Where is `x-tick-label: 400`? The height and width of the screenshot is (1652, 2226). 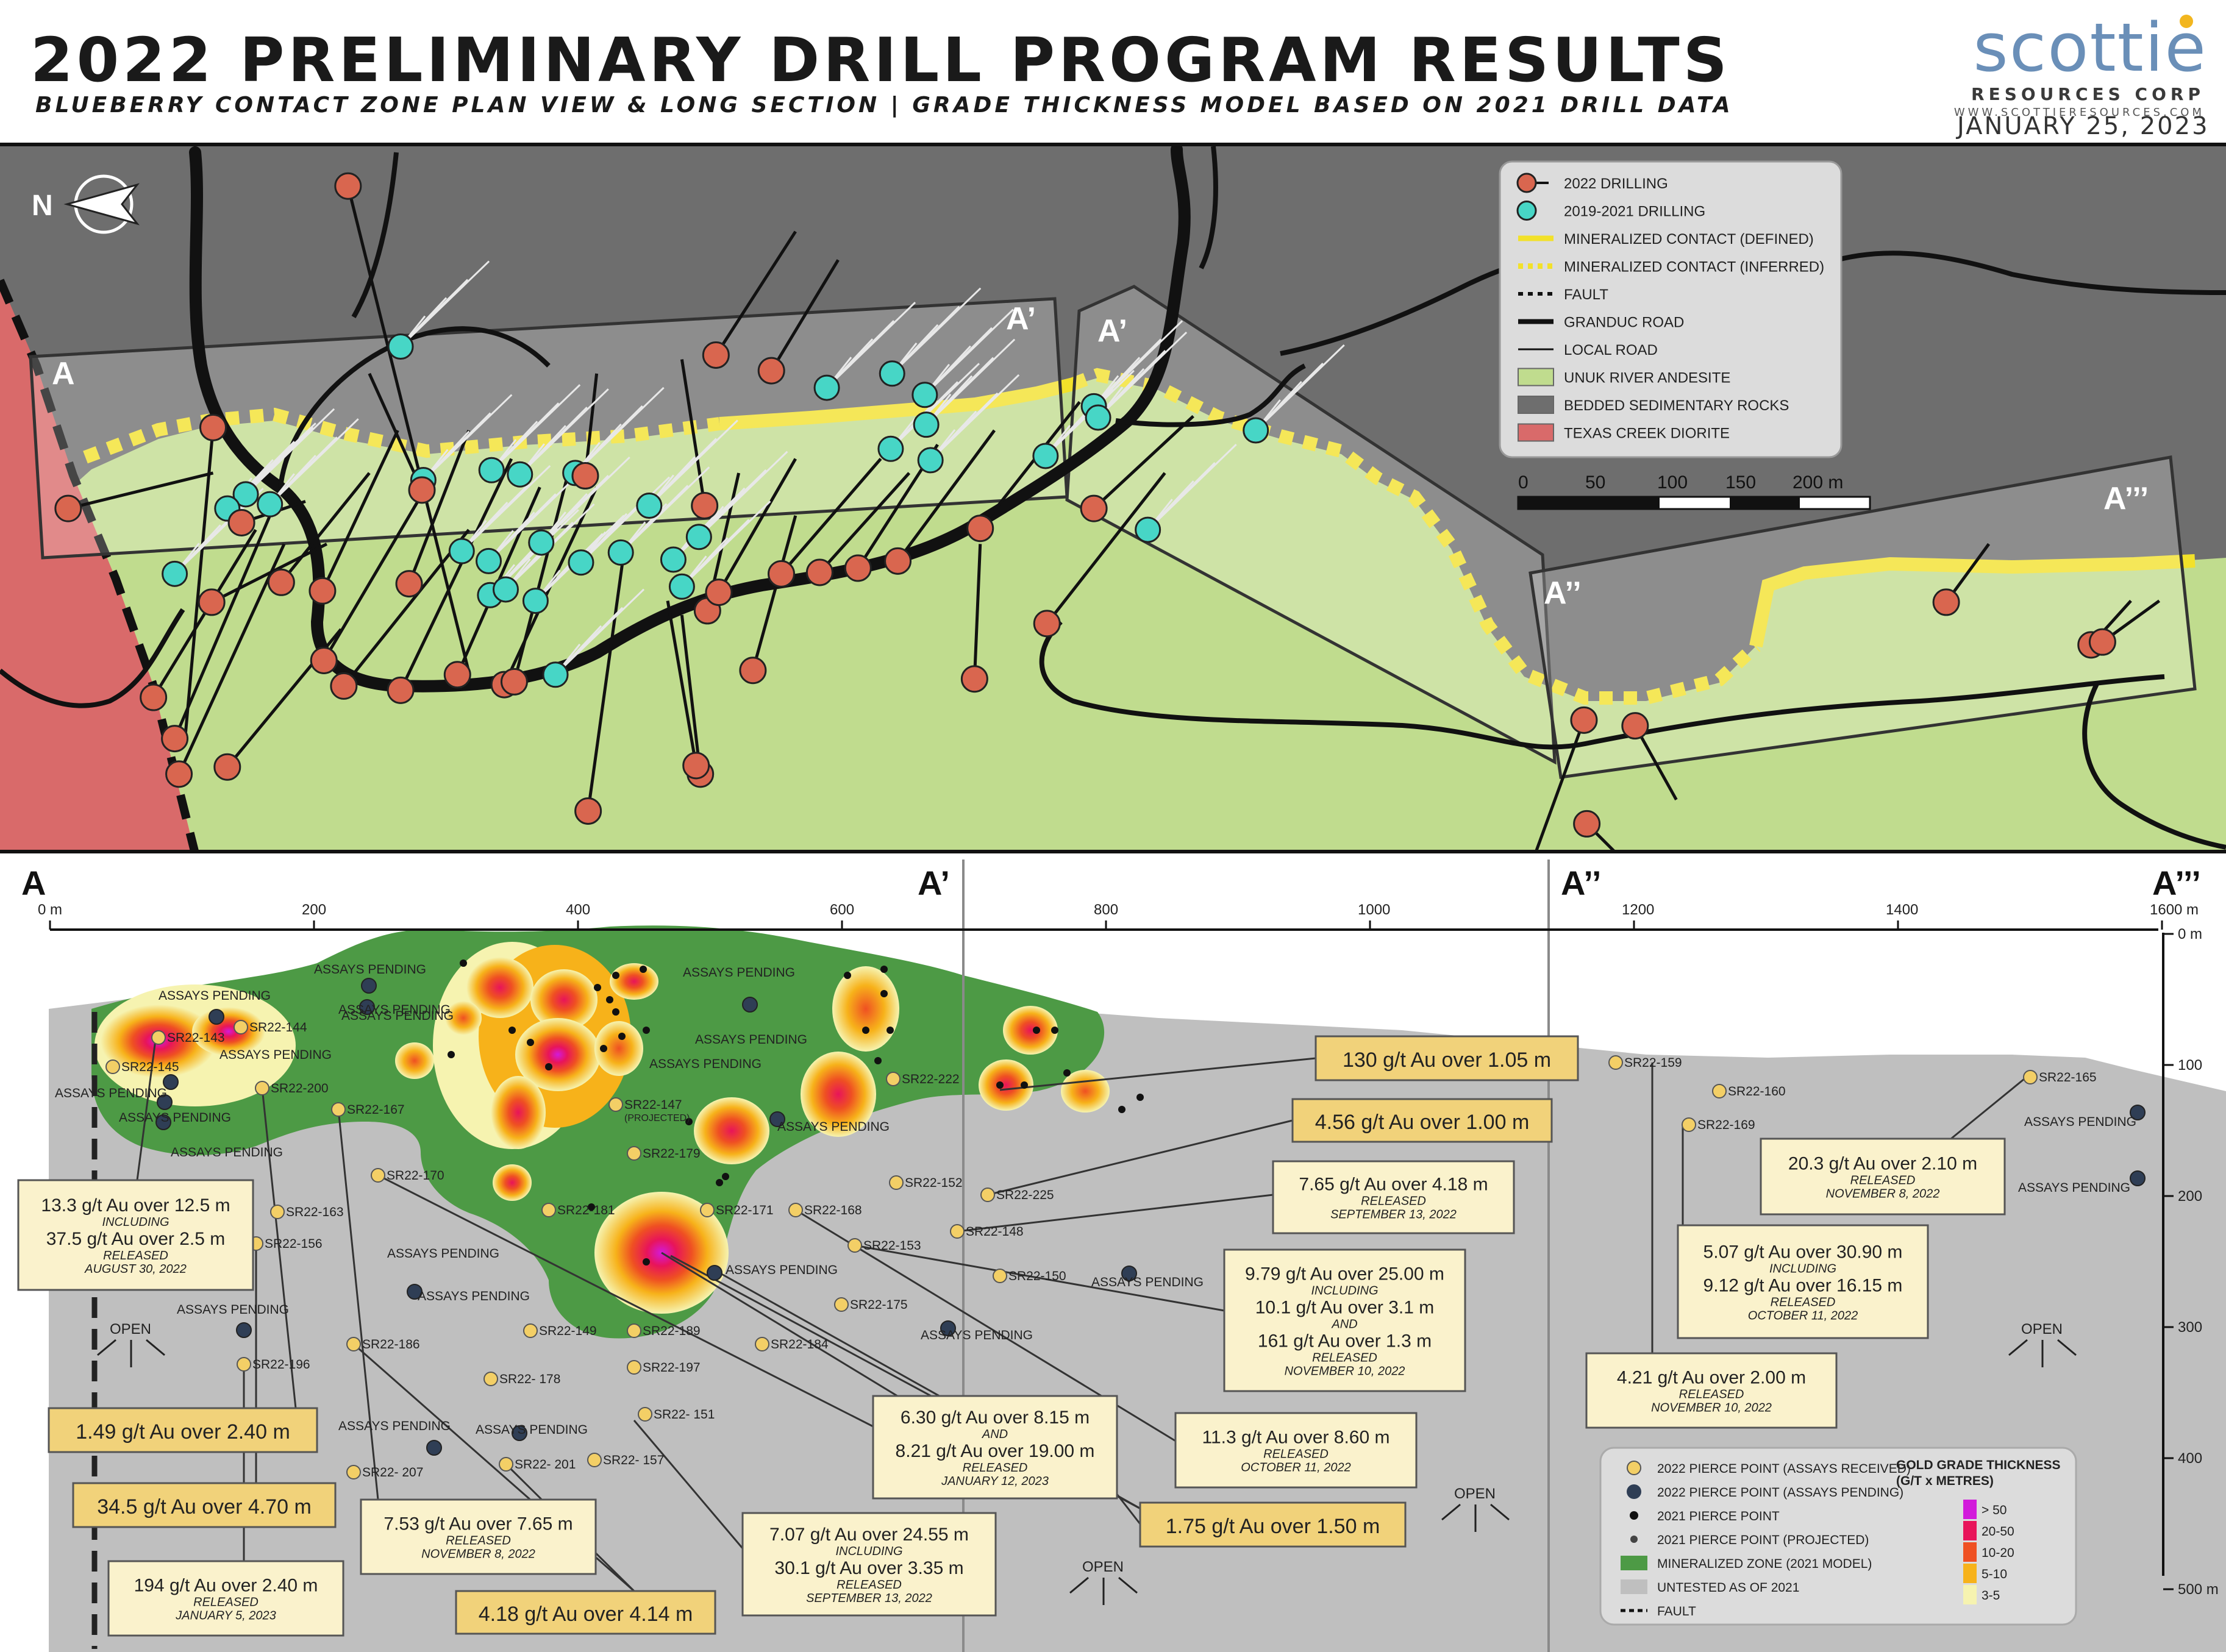
x-tick-label: 400 is located at coordinates (578, 910).